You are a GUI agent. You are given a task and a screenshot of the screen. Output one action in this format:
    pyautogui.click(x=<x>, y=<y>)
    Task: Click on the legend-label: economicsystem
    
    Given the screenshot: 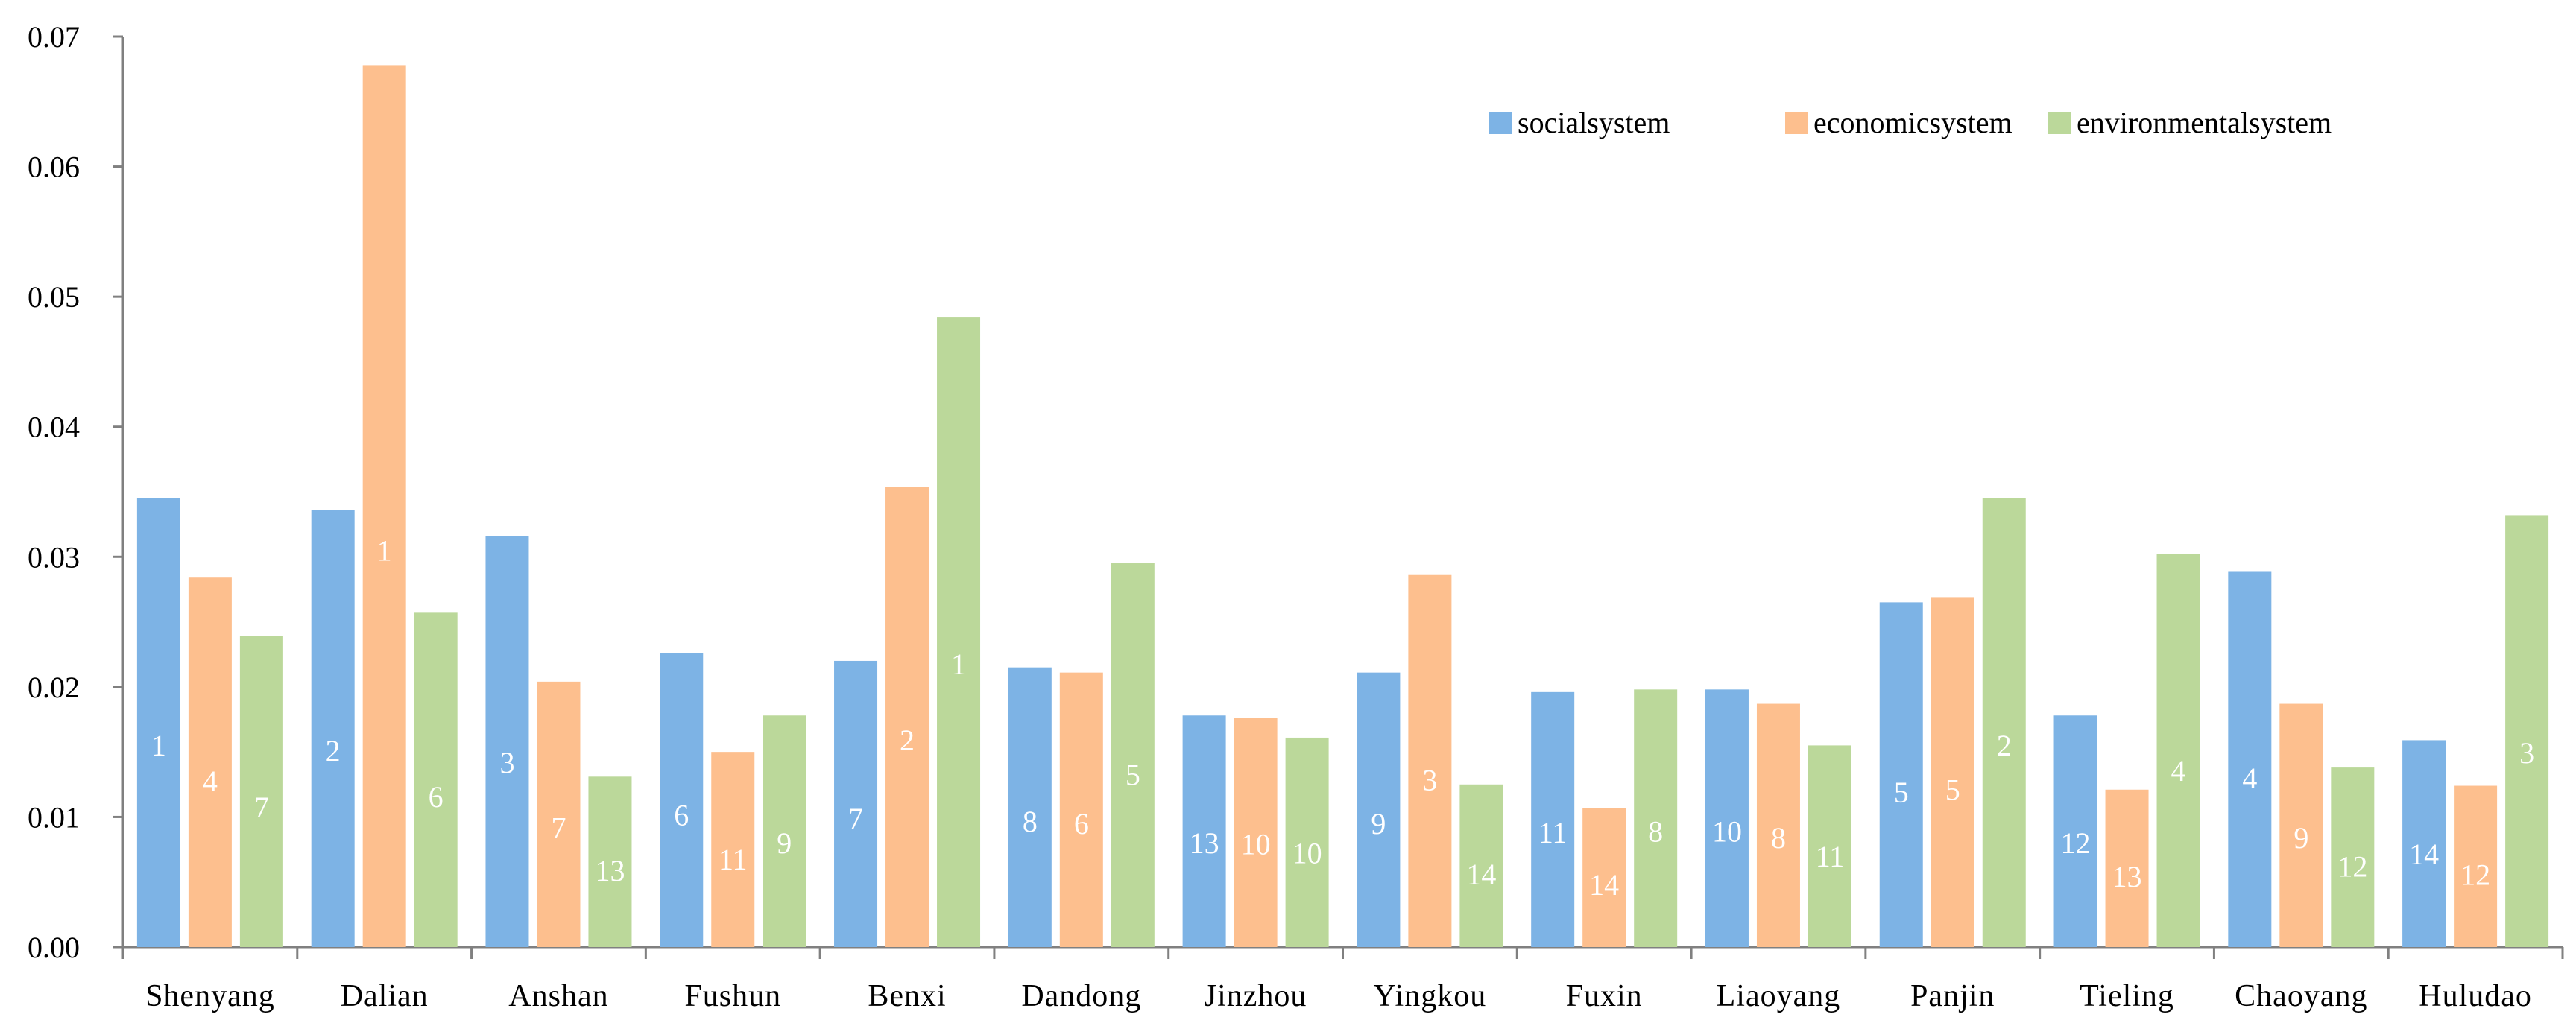 What is the action you would take?
    pyautogui.click(x=1912, y=122)
    